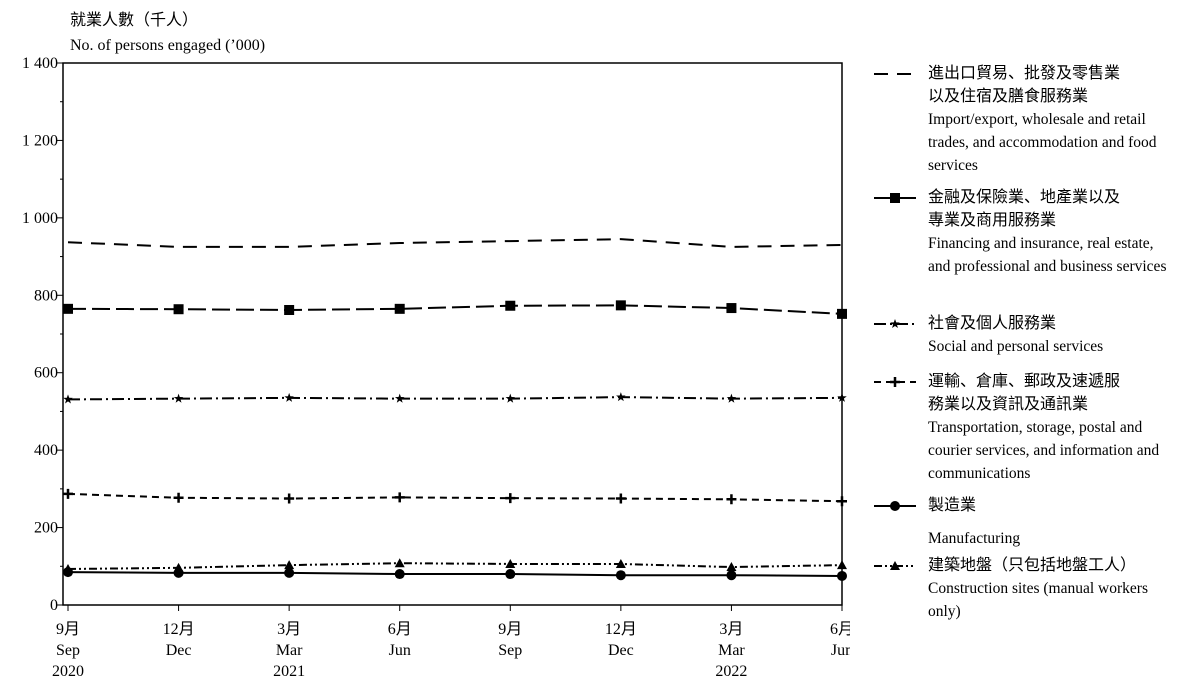  Describe the element at coordinates (1038, 600) in the screenshot. I see `legend-label-en: Construction sites (manual workers only)` at that location.